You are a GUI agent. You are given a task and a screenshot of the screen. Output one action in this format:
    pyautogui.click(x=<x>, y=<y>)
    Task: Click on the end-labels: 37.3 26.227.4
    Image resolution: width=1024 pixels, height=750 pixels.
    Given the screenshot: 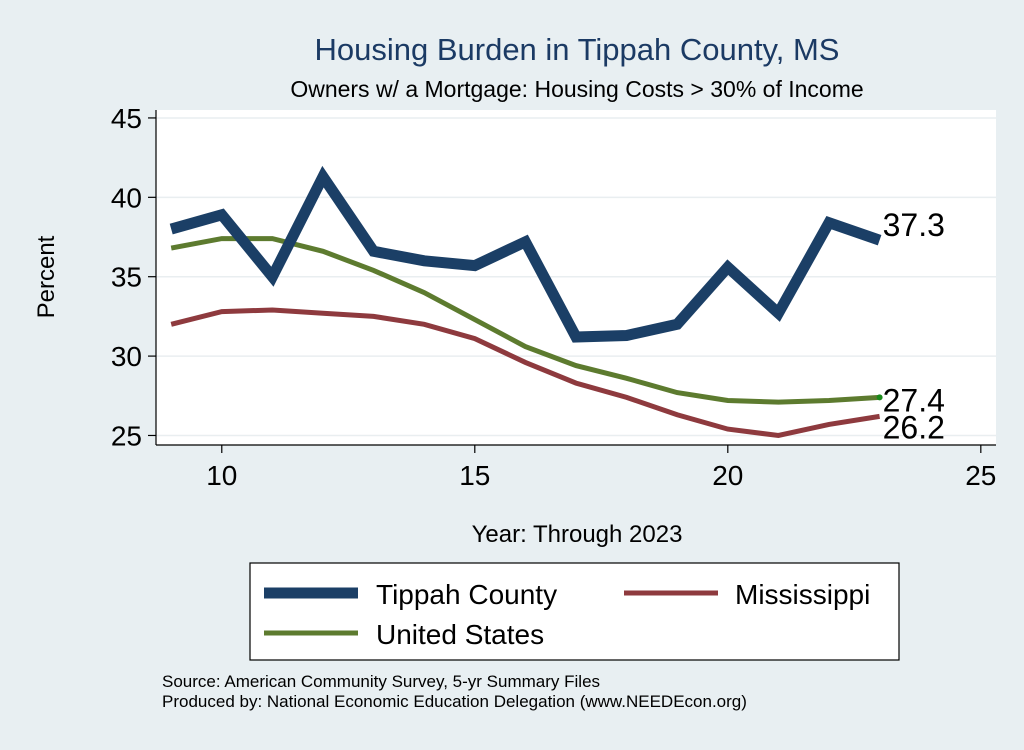 What is the action you would take?
    pyautogui.click(x=914, y=326)
    